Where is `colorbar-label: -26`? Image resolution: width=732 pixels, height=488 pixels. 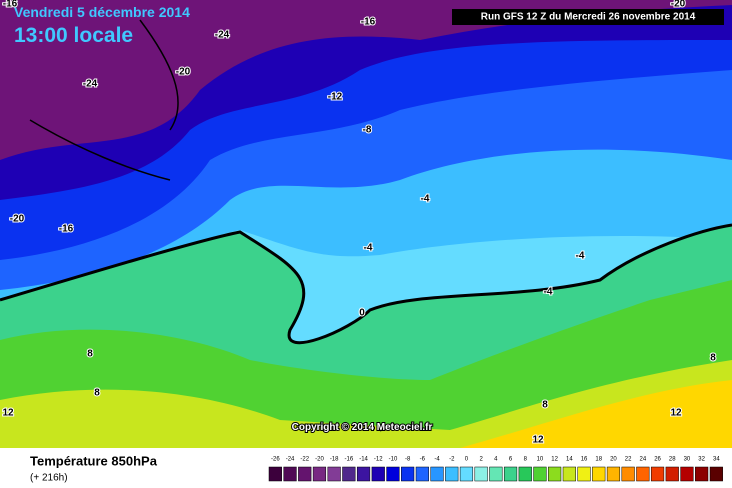
colorbar-label: -26 is located at coordinates (275, 460).